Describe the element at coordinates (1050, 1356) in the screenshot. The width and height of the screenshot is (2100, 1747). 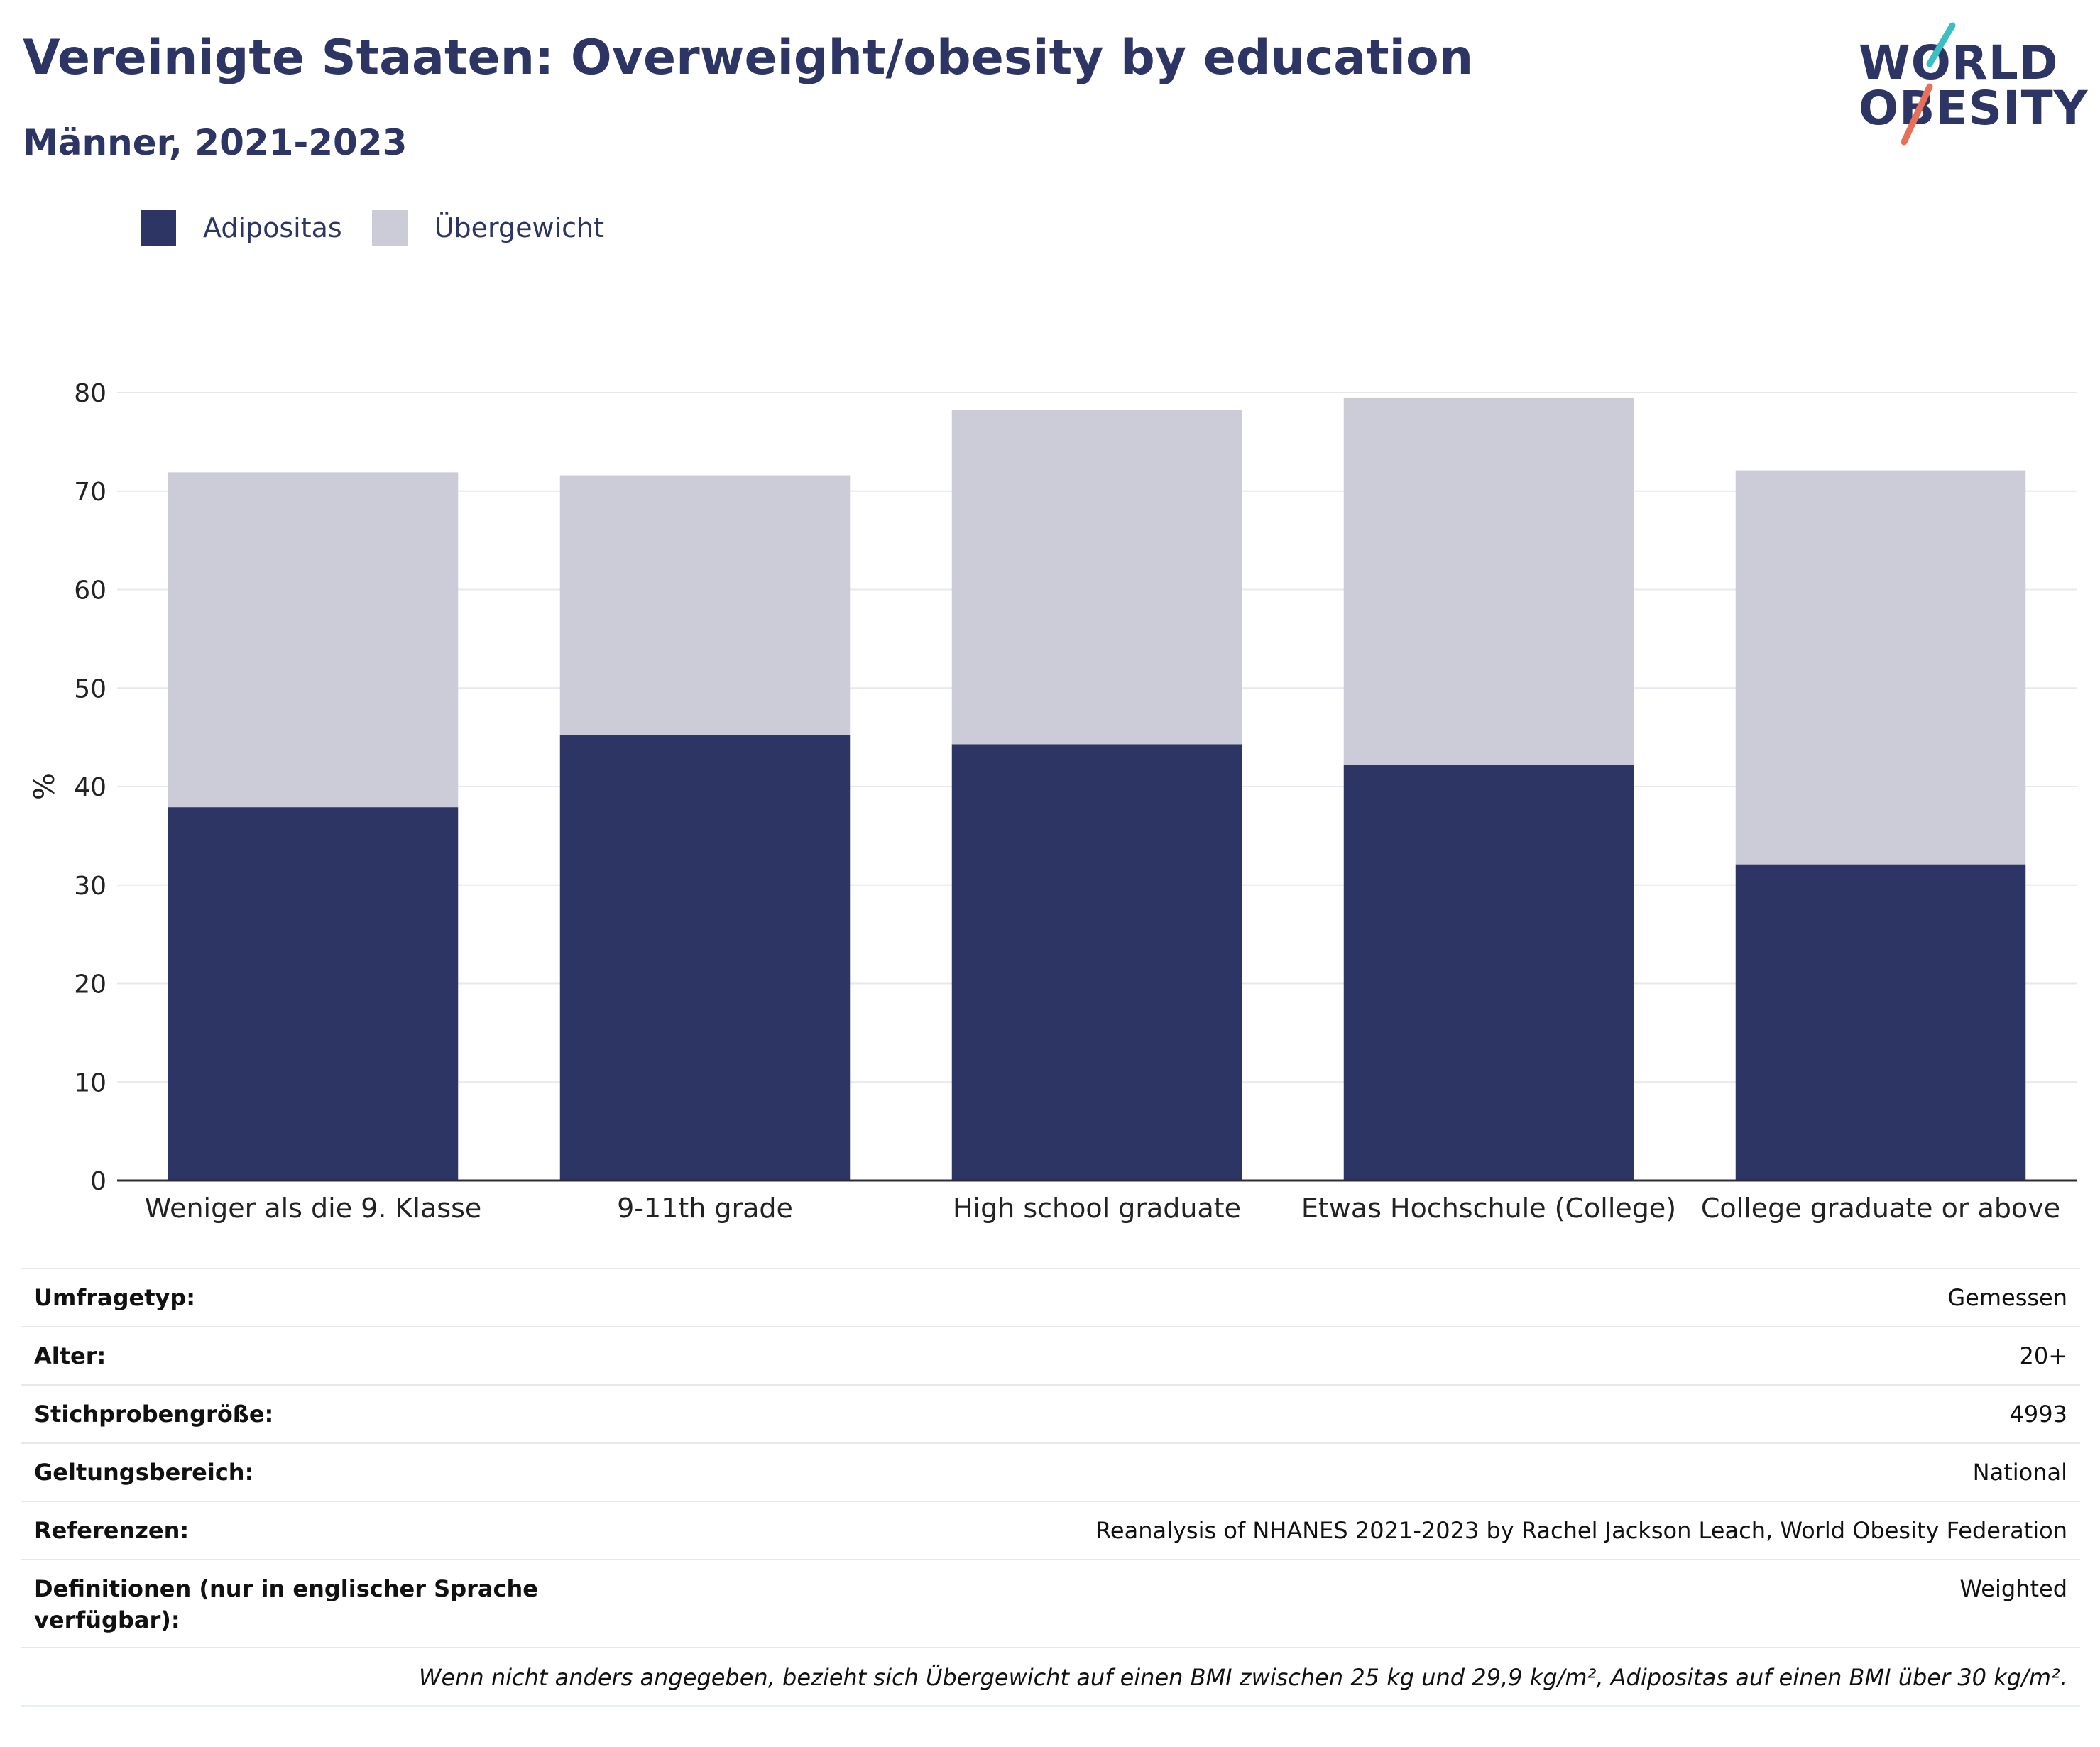
I see `metadata-row-age: Alter: 20+` at that location.